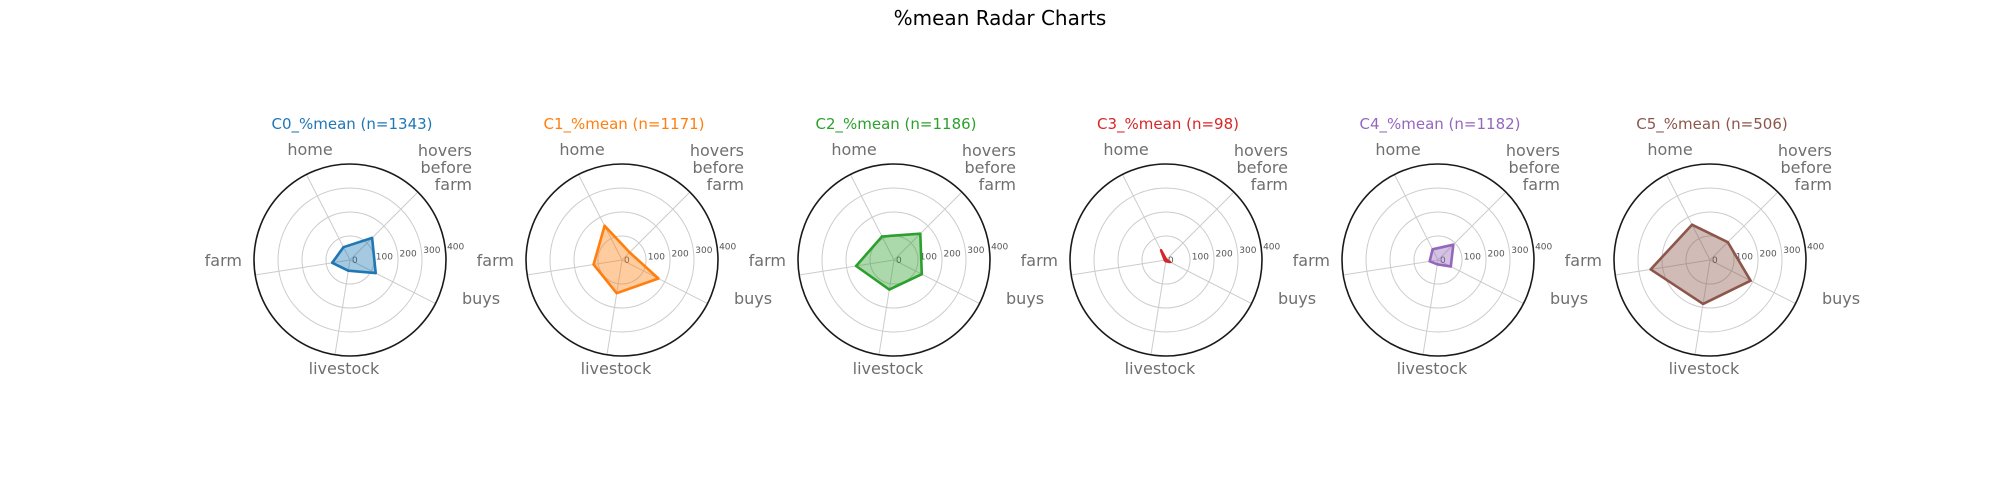  What do you see at coordinates (1000, 18) in the screenshot?
I see `figure-title: %mean Radar Charts` at bounding box center [1000, 18].